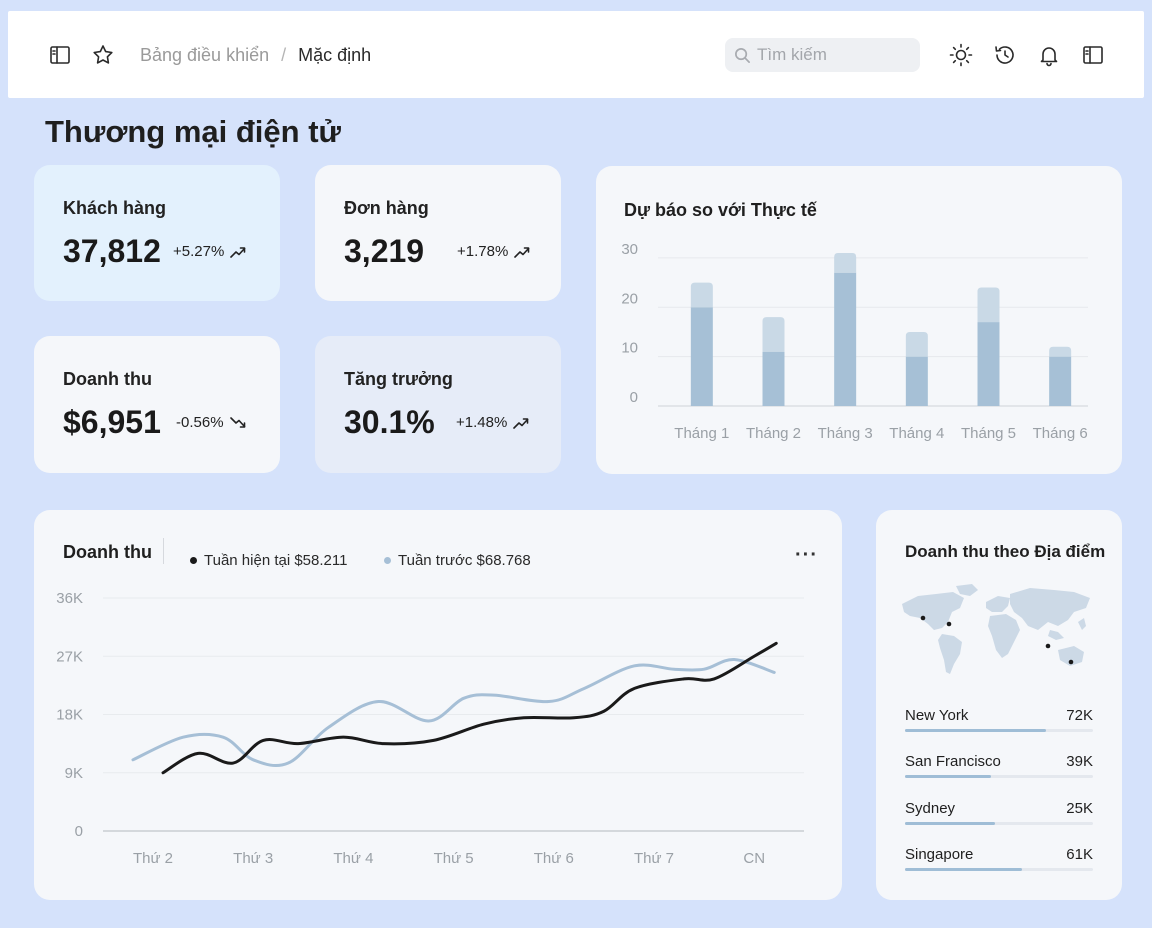 This screenshot has width=1152, height=928. I want to click on stat-label: Tăng trưởng, so click(398, 379).